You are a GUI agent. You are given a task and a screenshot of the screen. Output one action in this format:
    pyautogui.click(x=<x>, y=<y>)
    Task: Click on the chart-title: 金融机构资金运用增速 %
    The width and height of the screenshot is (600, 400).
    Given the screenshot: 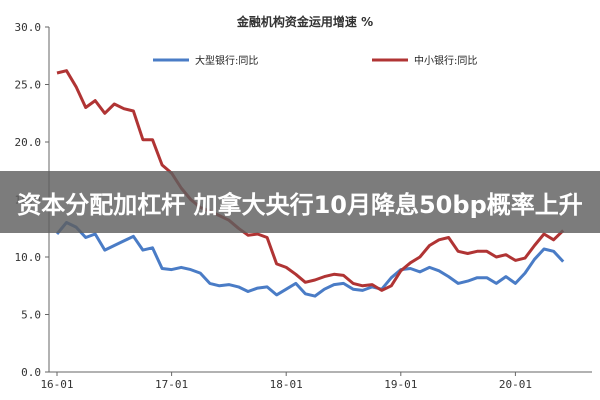 What is the action you would take?
    pyautogui.click(x=304, y=21)
    